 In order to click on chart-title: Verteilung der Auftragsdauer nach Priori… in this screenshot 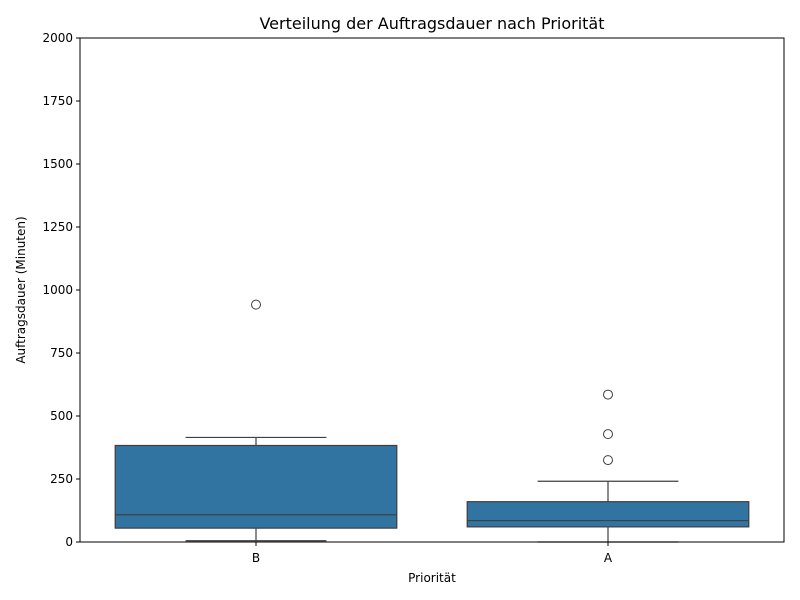, I will do `click(431, 23)`.